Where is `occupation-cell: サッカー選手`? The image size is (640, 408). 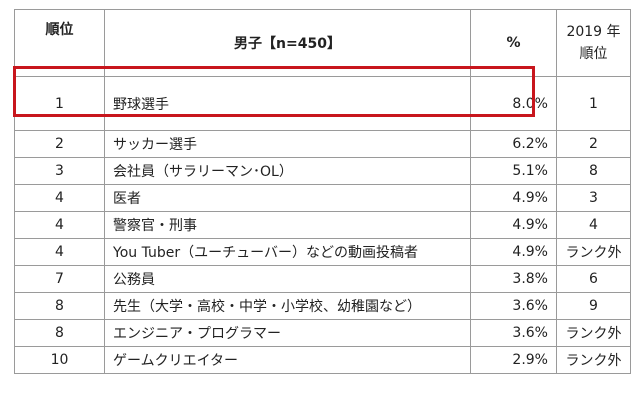
occupation-cell: サッカー選手 is located at coordinates (287, 144).